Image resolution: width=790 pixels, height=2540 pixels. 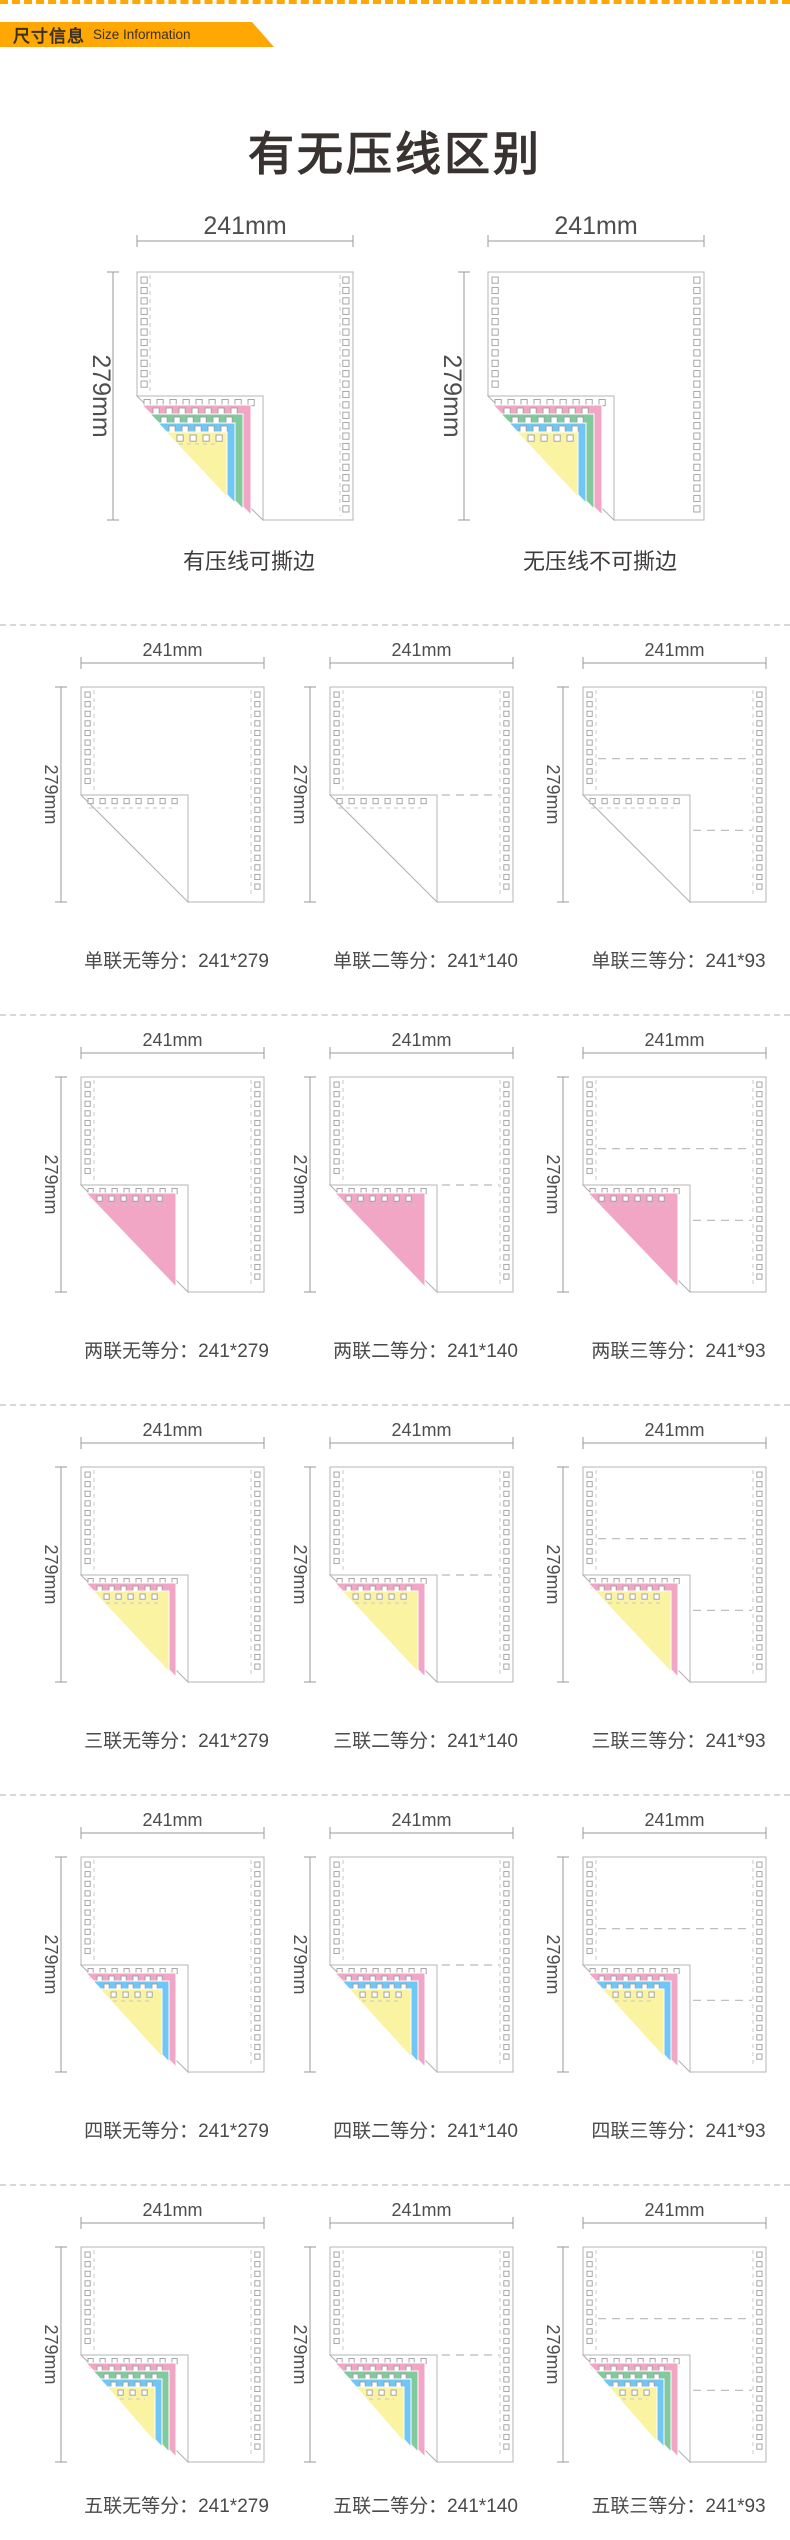 I want to click on diagram-cell: 241mm 279mm 单联无等分：241*279, so click(x=154, y=807).